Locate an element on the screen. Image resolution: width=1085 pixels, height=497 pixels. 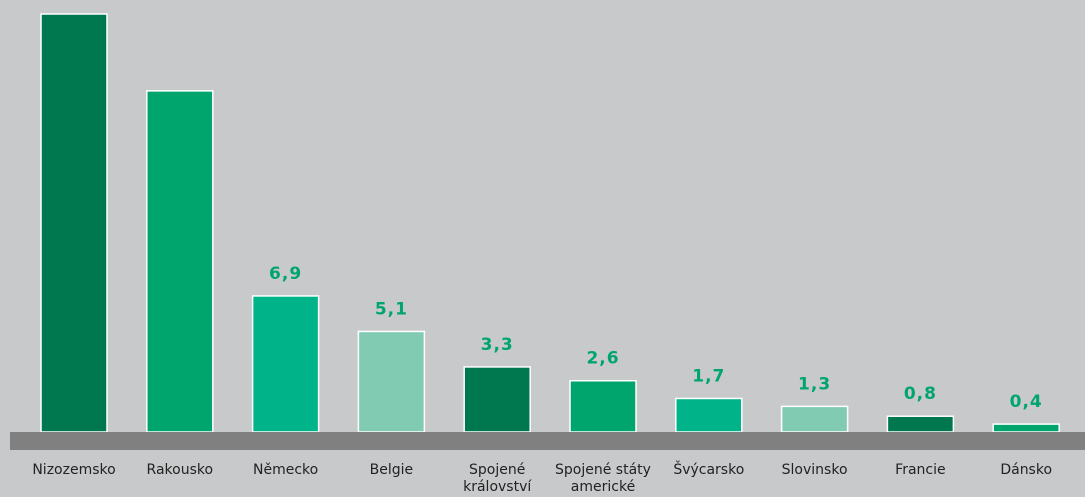
value-label: 3,3 is located at coordinates (497, 345).